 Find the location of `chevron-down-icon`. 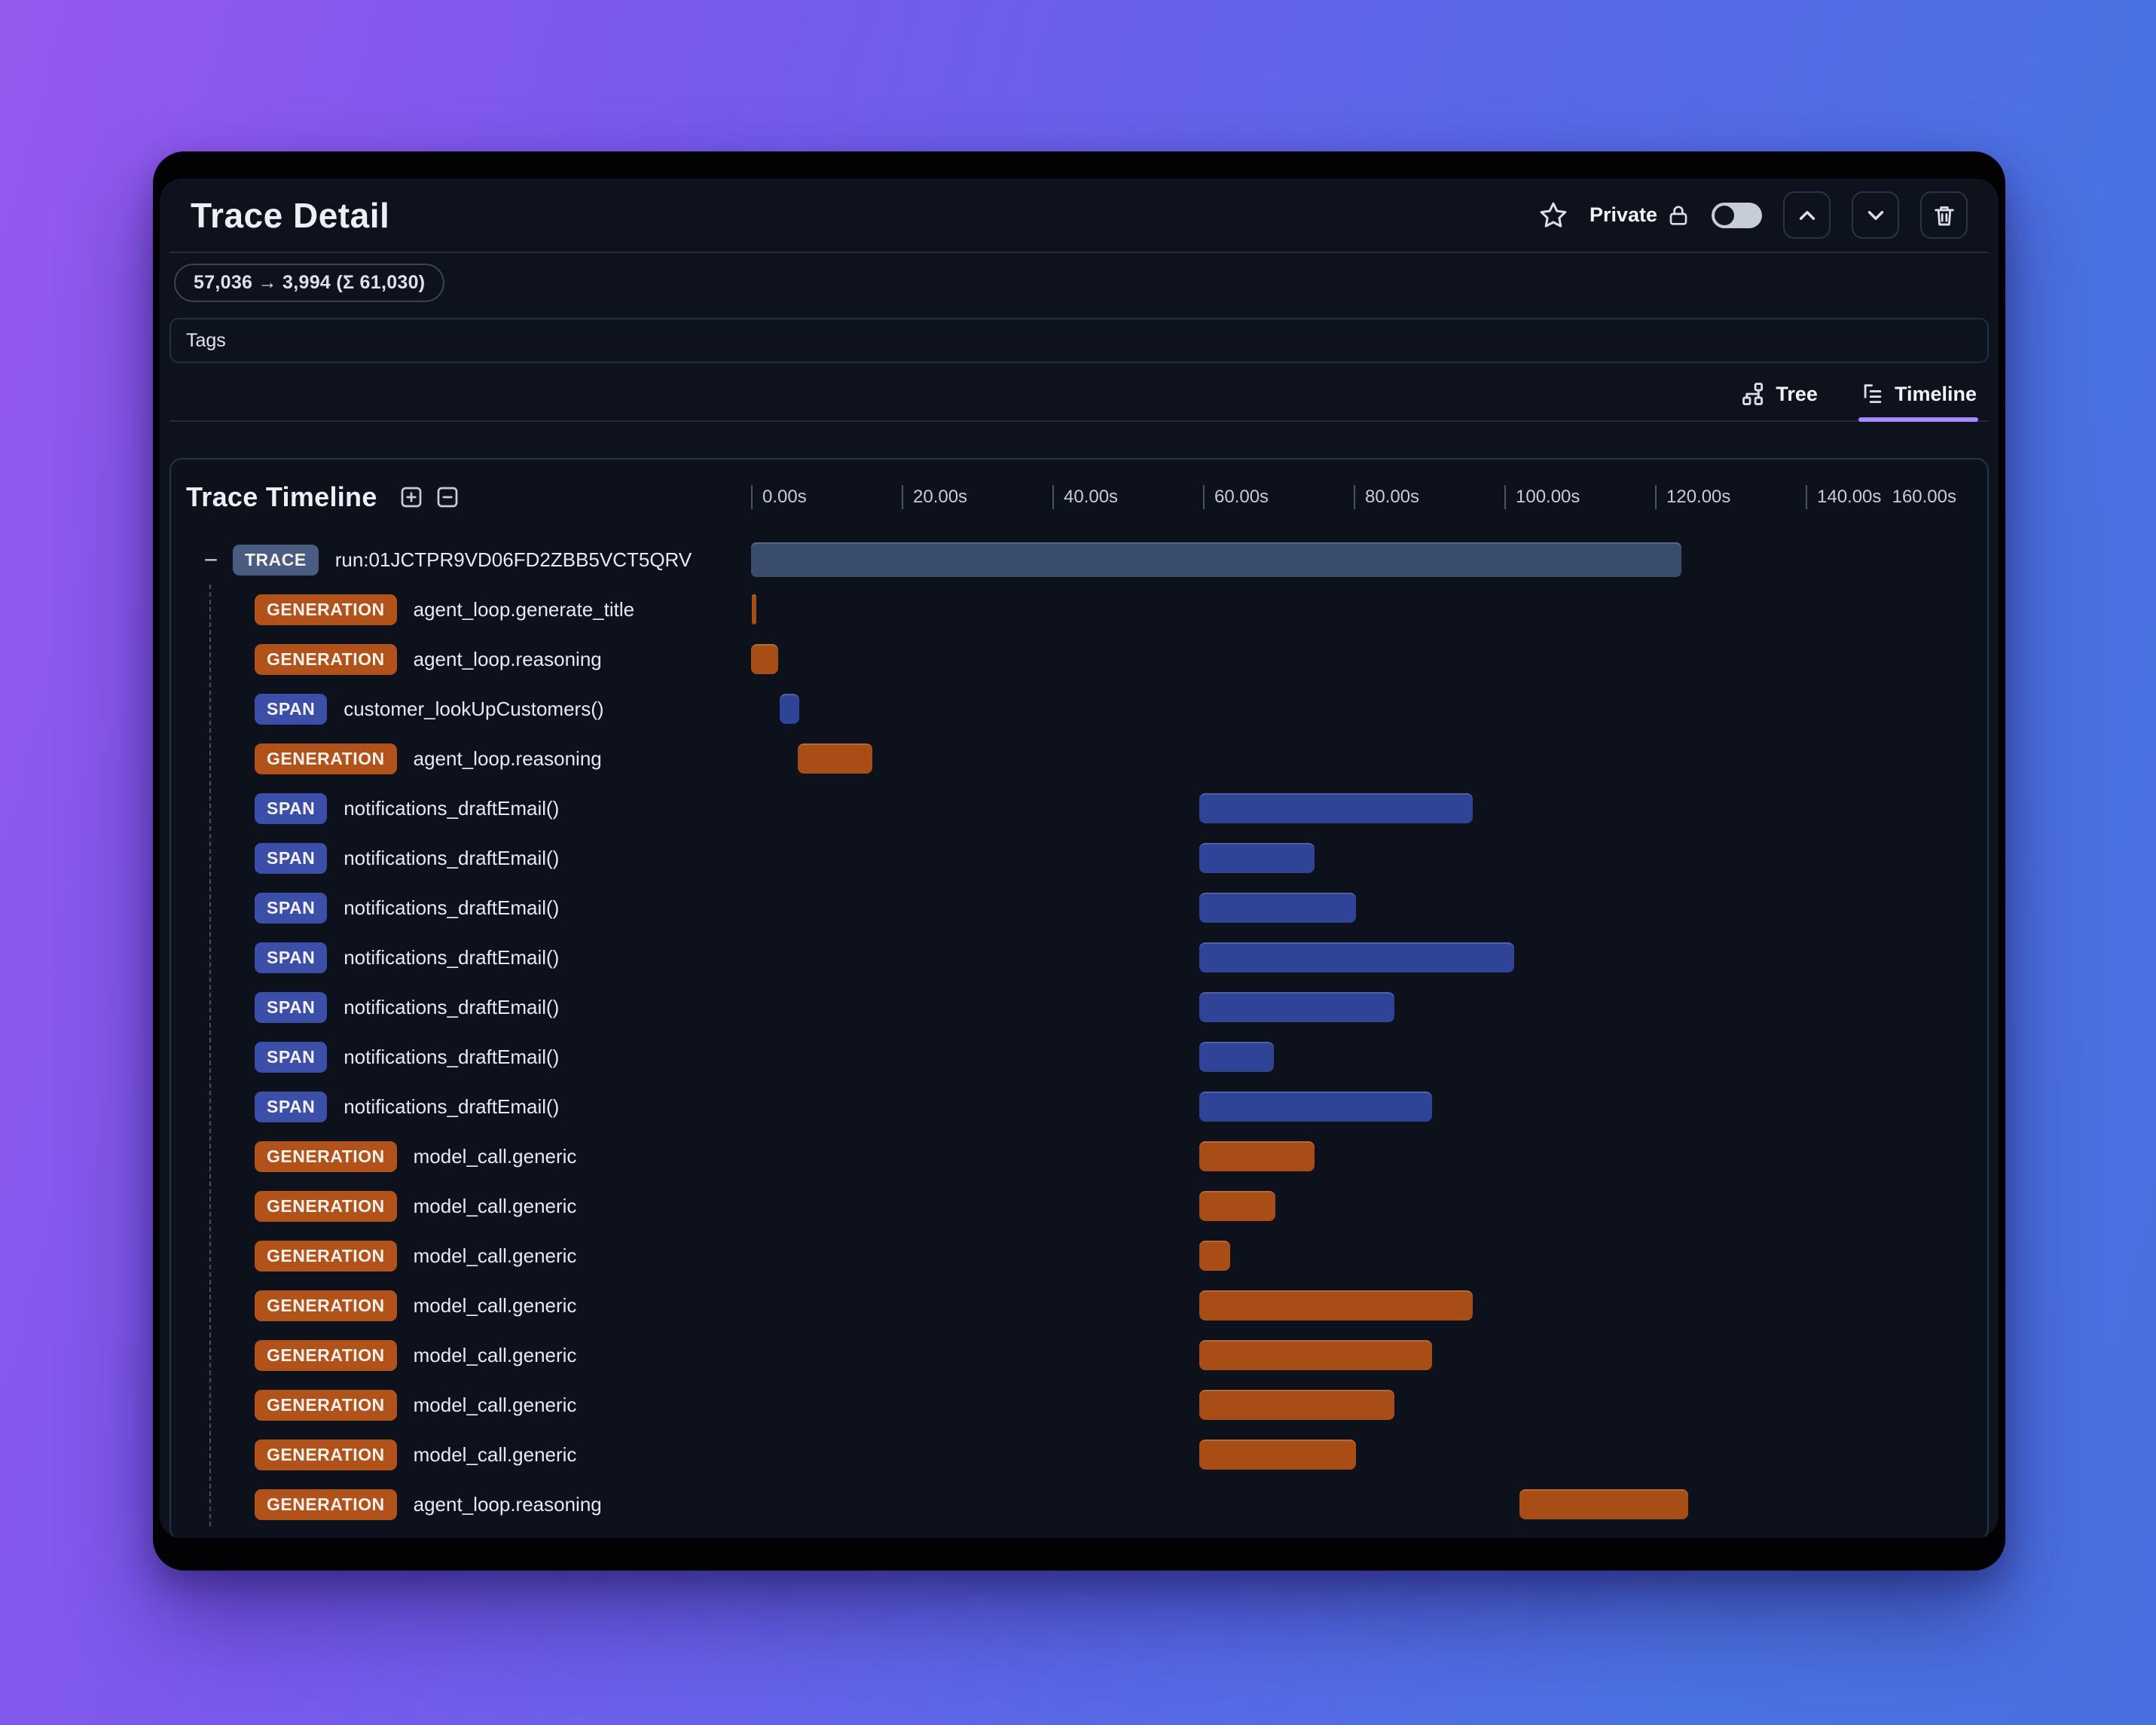

chevron-down-icon is located at coordinates (1876, 215).